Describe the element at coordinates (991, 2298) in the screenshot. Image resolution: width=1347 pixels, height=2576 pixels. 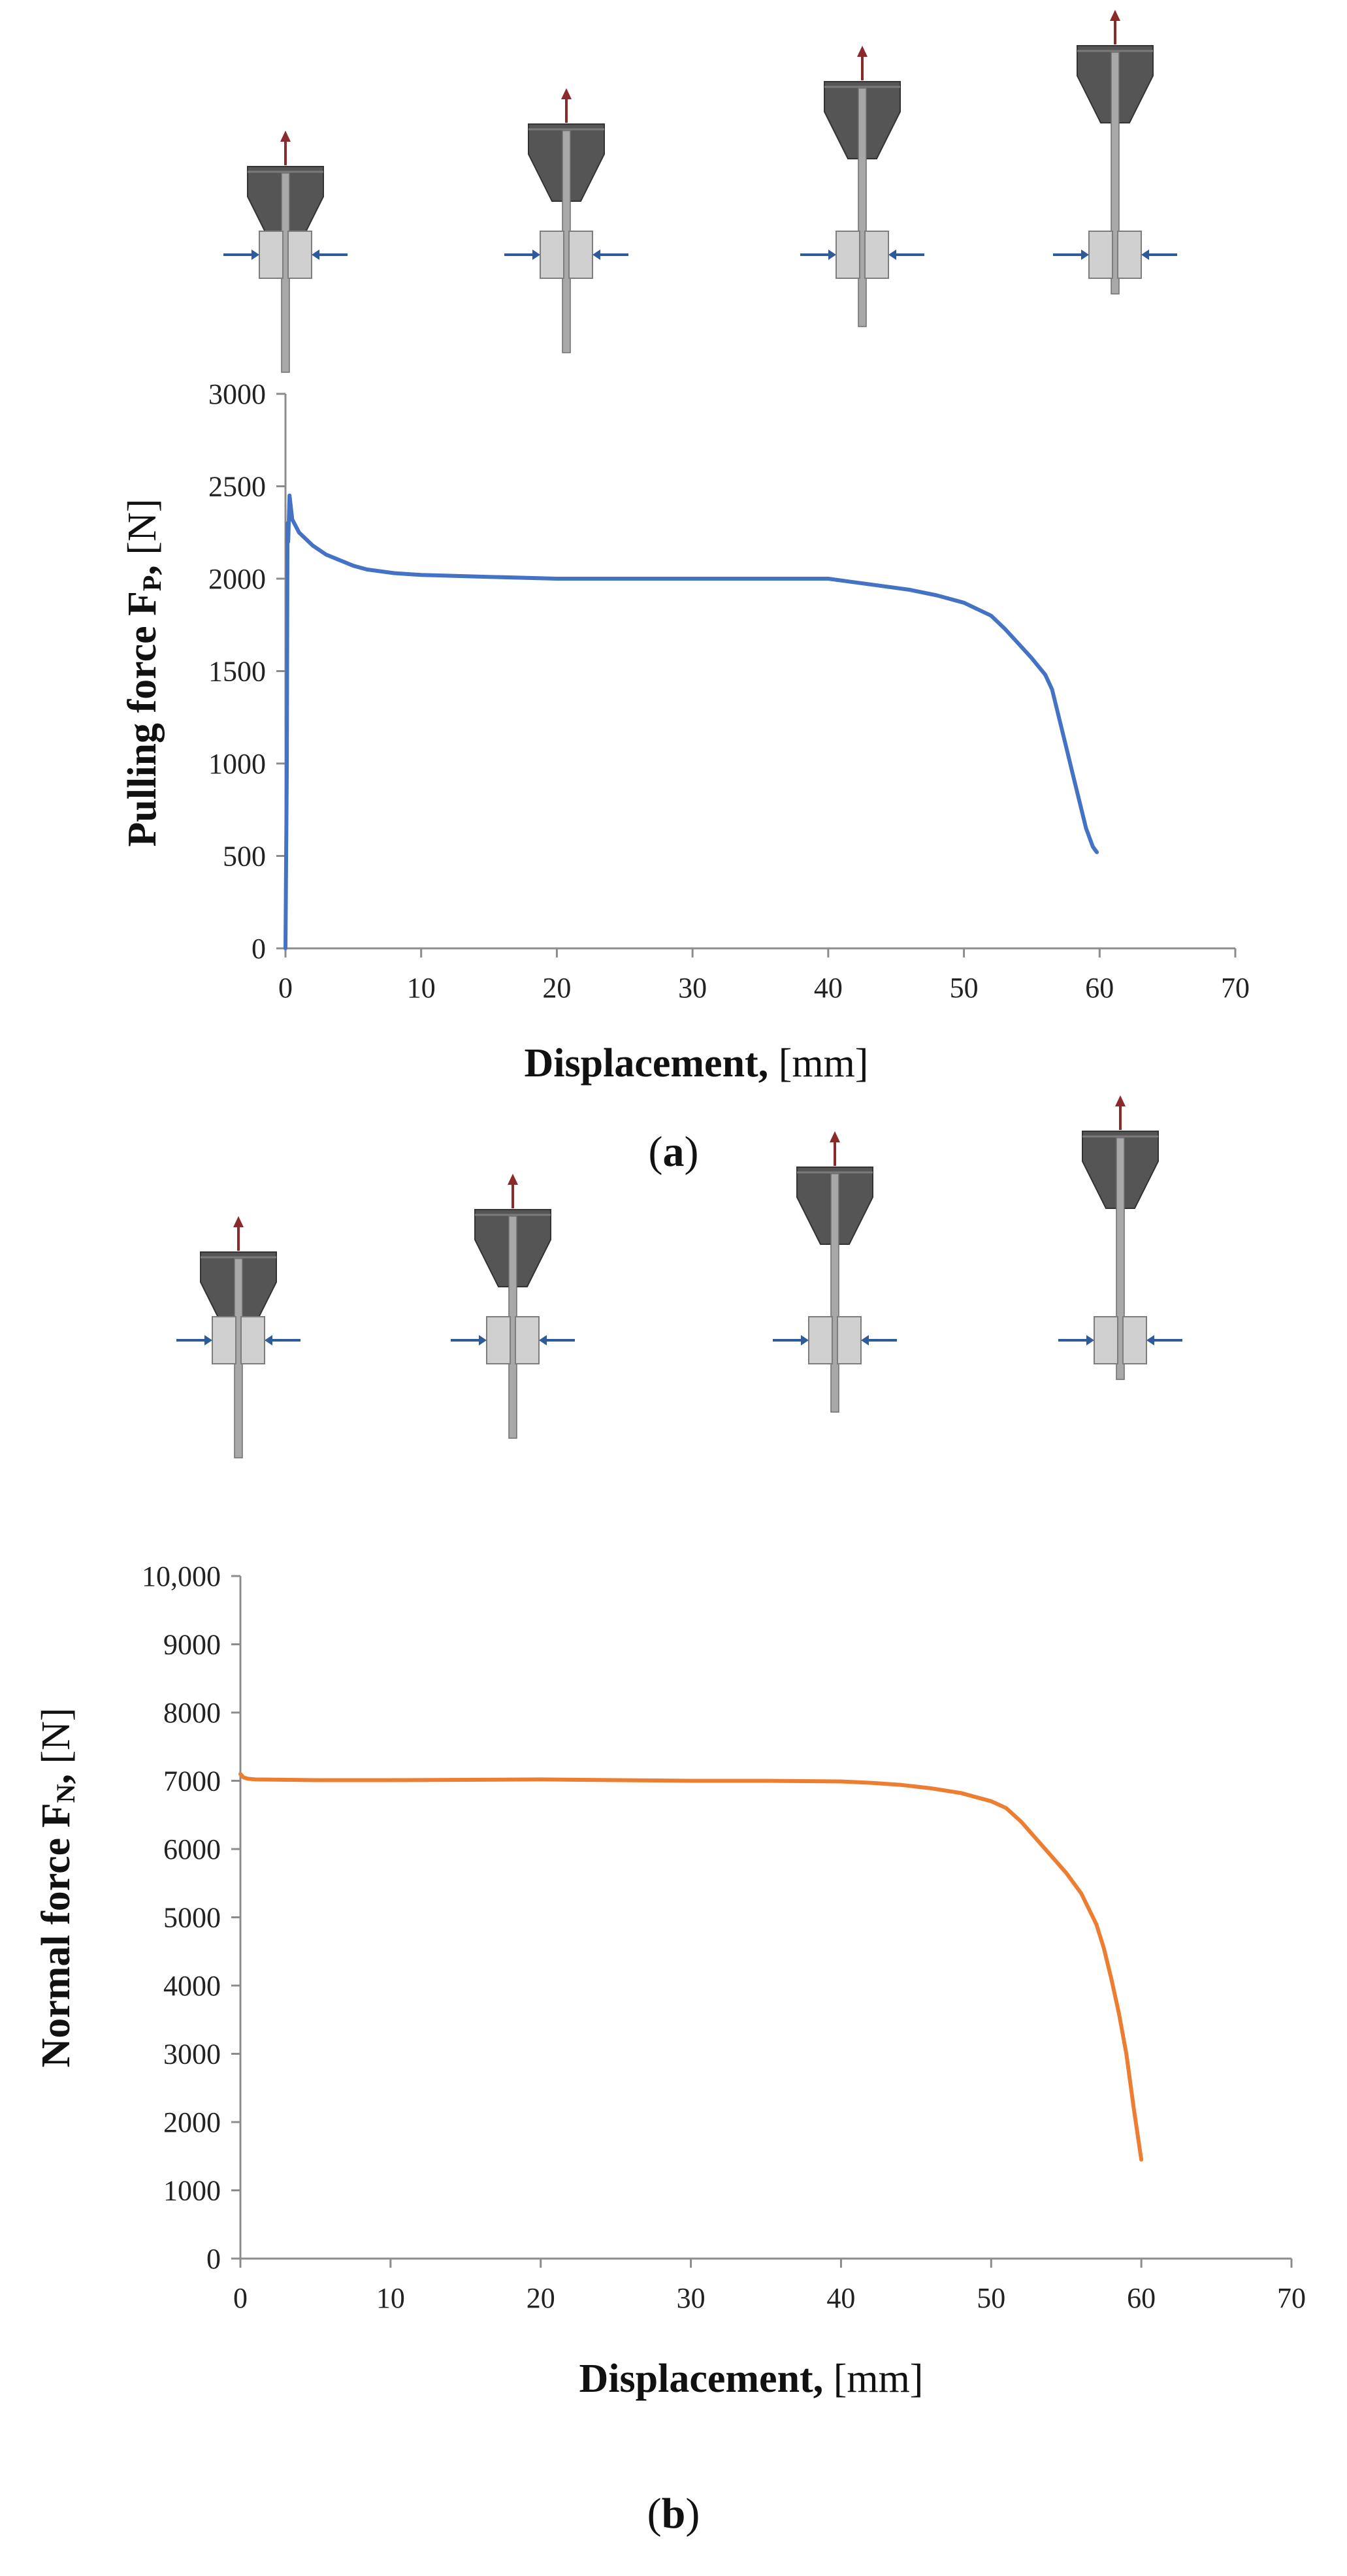
I see `panel-b-x-tick-label-50: 50` at that location.